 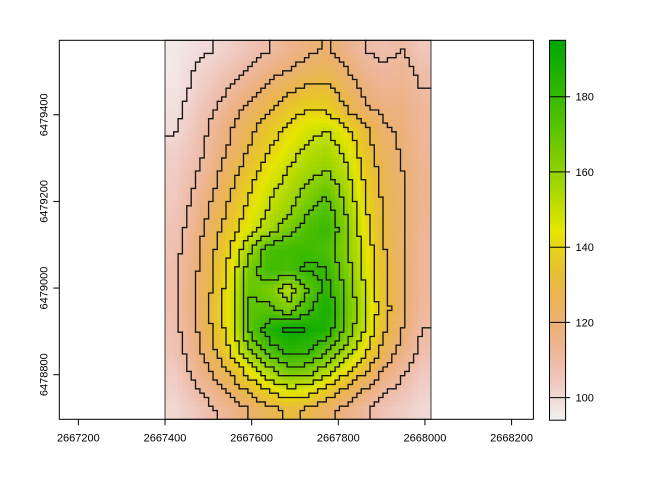 What do you see at coordinates (558, 230) in the screenshot?
I see `colorbar-strip` at bounding box center [558, 230].